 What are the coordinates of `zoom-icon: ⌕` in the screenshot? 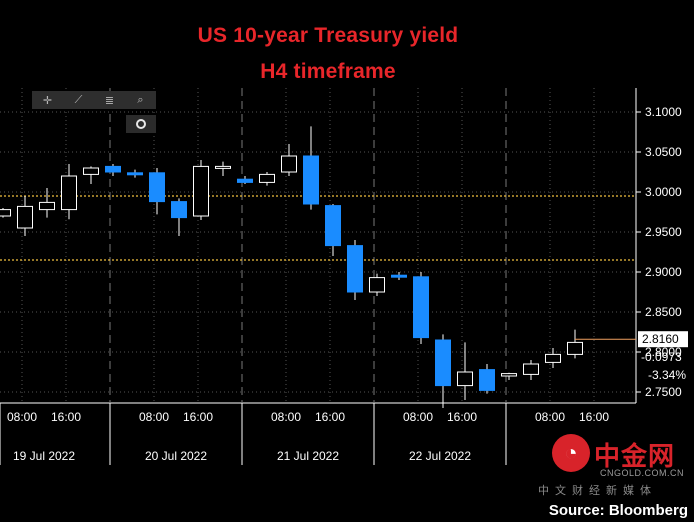 It's located at (140, 99).